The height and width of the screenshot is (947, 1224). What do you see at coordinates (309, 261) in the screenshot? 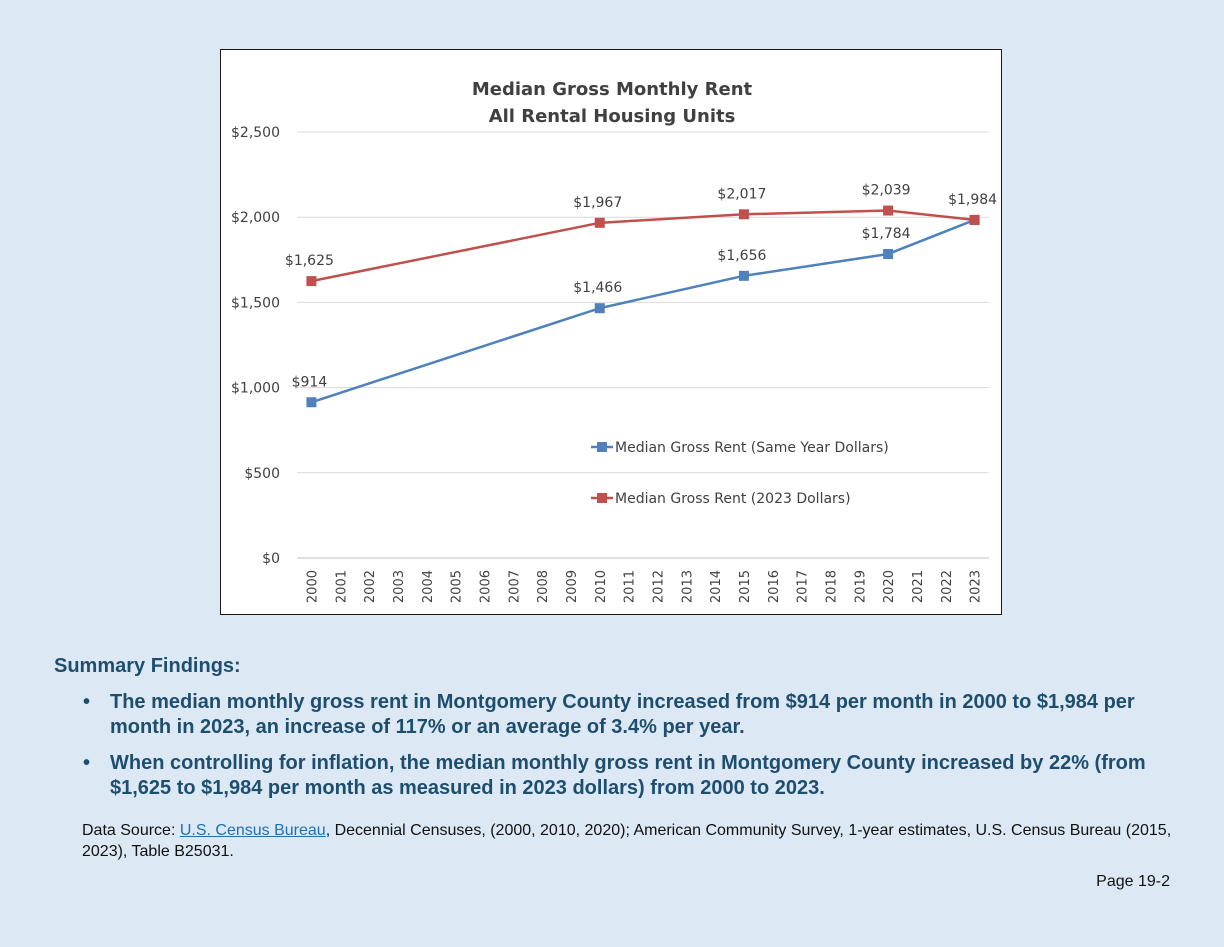
I see `data-label: $1,625` at bounding box center [309, 261].